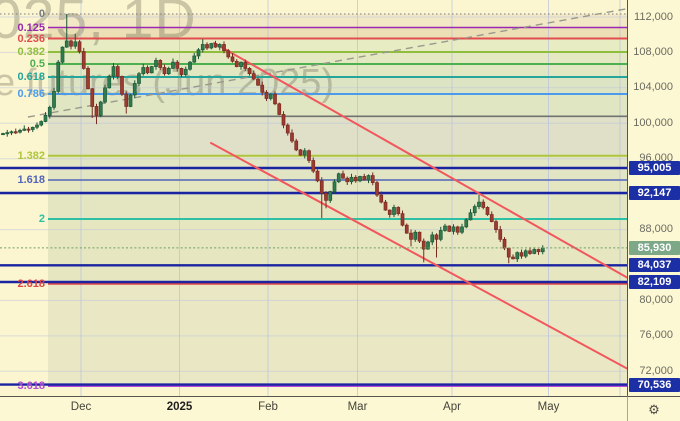 The image size is (680, 421). Describe the element at coordinates (98, 25) in the screenshot. I see `watermark-symbol-text: 025, 1D` at that location.